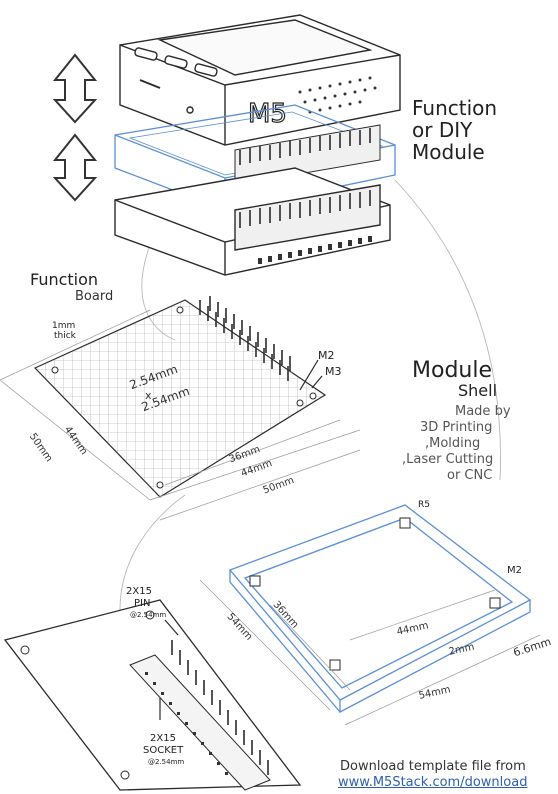  Describe the element at coordinates (315, 250) in the screenshot. I see `side-socket-row` at that location.